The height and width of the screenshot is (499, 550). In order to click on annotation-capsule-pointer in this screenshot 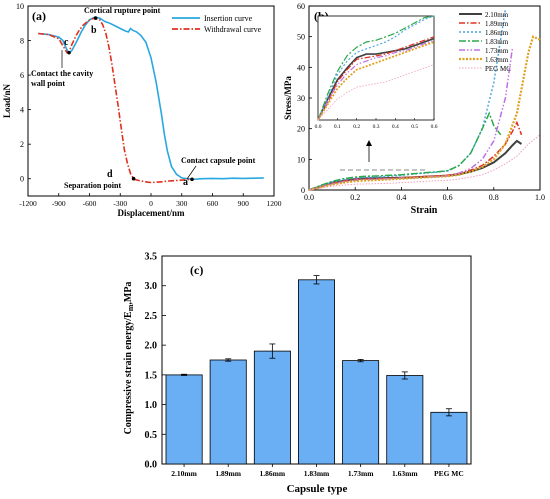, I will do `click(191, 172)`.